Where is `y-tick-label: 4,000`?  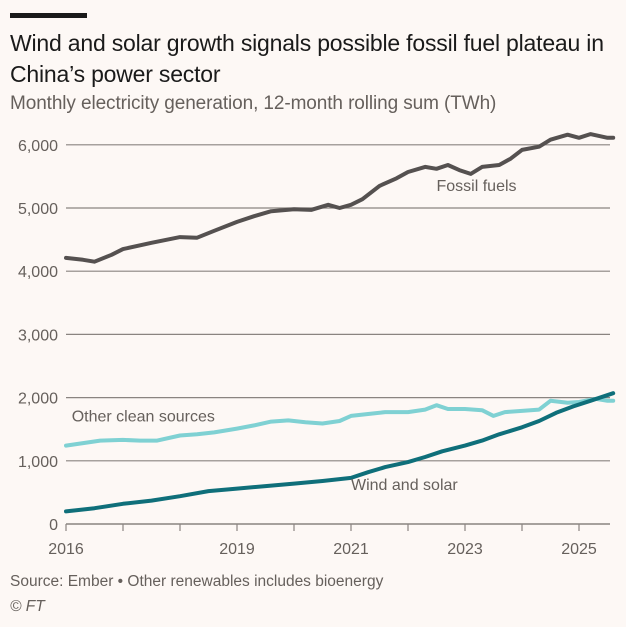
y-tick-label: 4,000 is located at coordinates (38, 272).